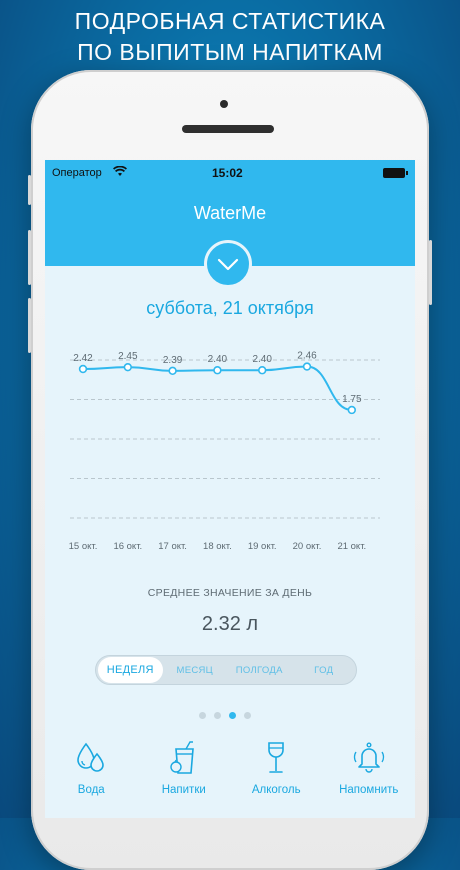 The image size is (460, 870). What do you see at coordinates (172, 546) in the screenshot?
I see `x-tick-label: 17 окт.` at bounding box center [172, 546].